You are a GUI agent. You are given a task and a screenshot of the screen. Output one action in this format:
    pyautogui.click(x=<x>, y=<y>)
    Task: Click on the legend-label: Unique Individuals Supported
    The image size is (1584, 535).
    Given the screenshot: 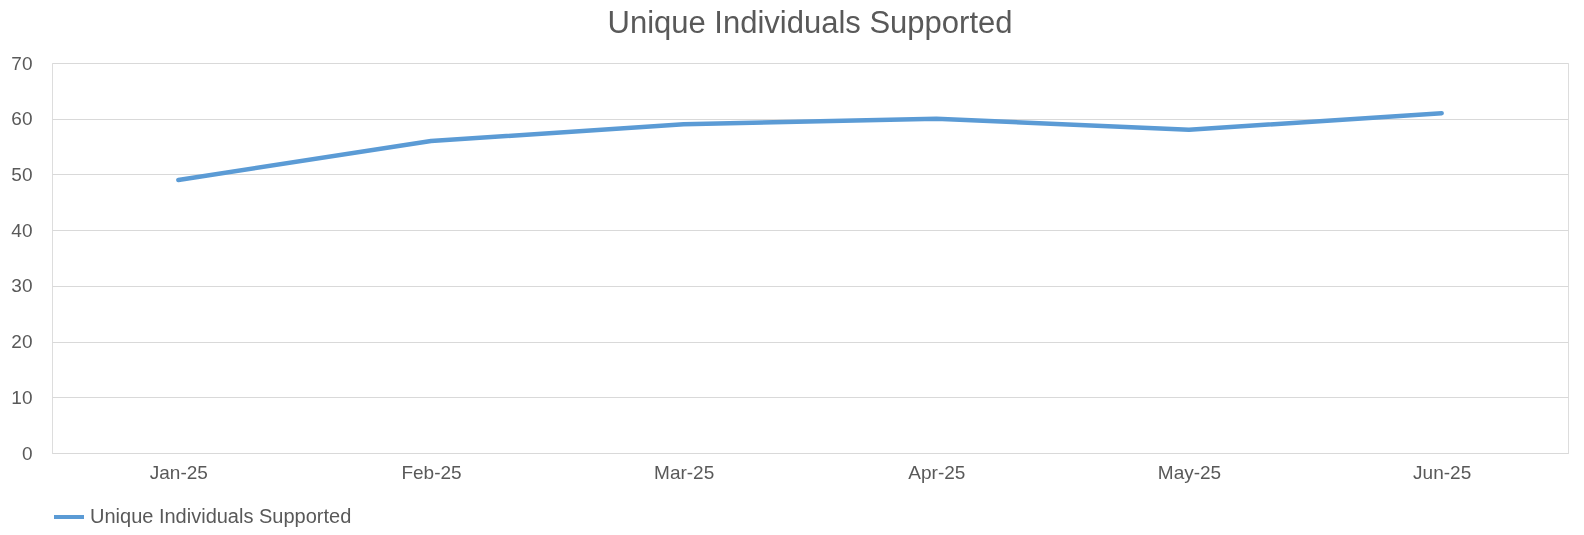 What is the action you would take?
    pyautogui.click(x=221, y=516)
    